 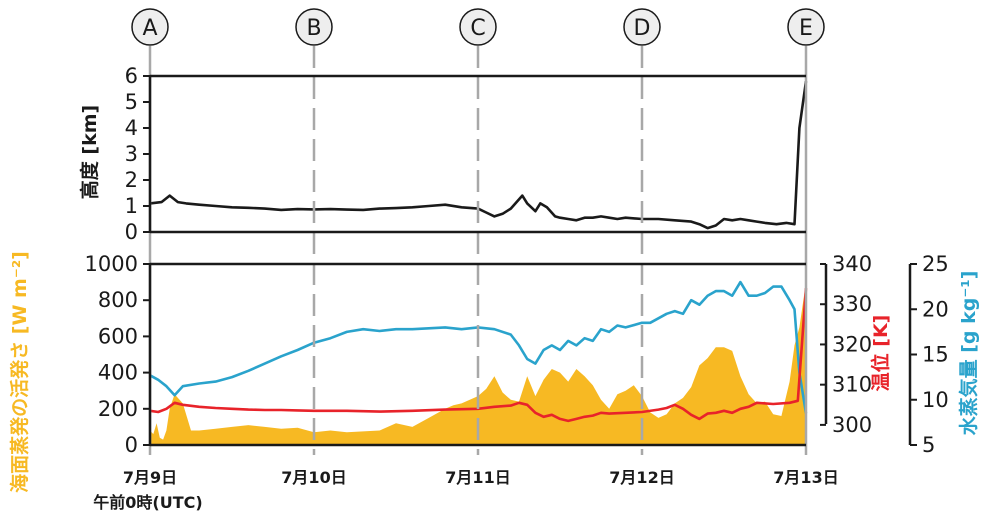 What do you see at coordinates (118, 409) in the screenshot?
I see `evaporation-tick-label: 200` at bounding box center [118, 409].